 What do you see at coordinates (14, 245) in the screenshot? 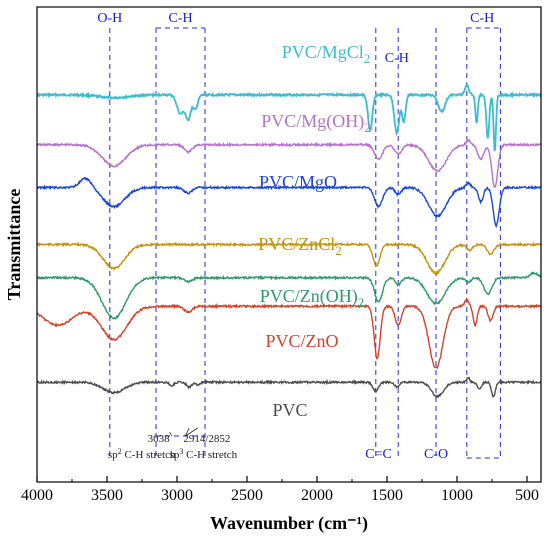
I see `y-axis-title: Transmittance` at bounding box center [14, 245].